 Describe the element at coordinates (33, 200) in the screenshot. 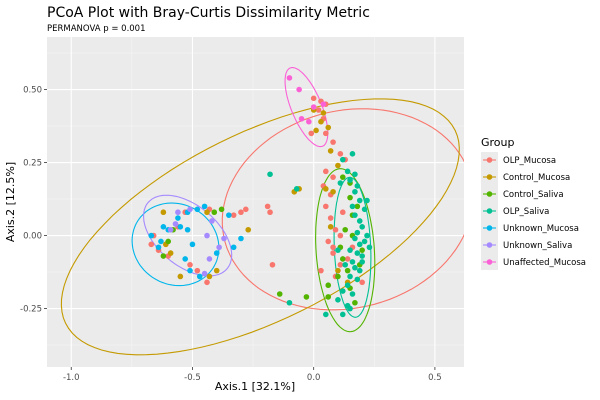

I see `y-axis: -0.25 0.00 0.25 0.50` at that location.